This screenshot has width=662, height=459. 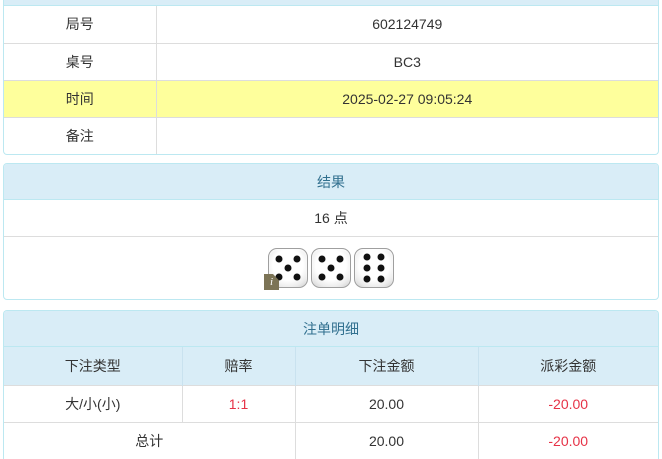 I want to click on bet-header-row: 下注类型 赔率 下注金额 派彩金额, so click(x=331, y=366).